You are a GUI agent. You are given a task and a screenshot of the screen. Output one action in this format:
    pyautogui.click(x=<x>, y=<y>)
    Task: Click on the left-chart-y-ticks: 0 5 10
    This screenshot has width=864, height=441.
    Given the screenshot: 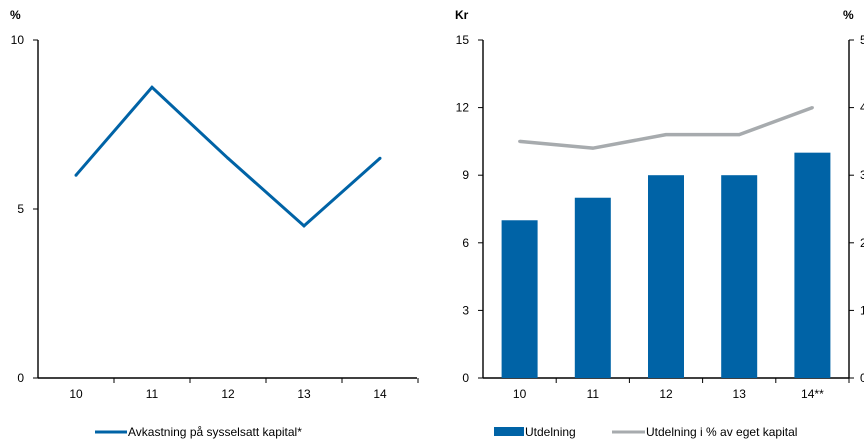 What is the action you would take?
    pyautogui.click(x=24, y=209)
    